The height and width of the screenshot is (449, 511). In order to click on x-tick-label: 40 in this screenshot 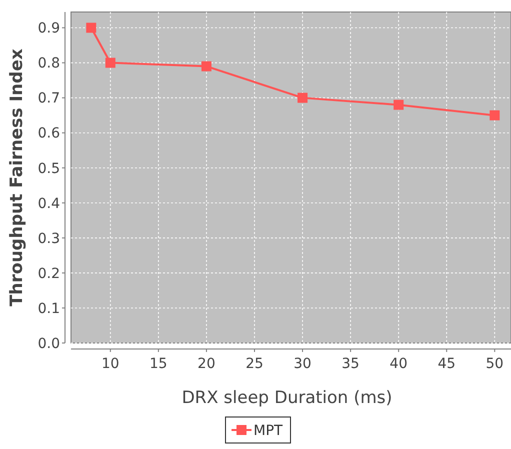, I will do `click(399, 364)`.